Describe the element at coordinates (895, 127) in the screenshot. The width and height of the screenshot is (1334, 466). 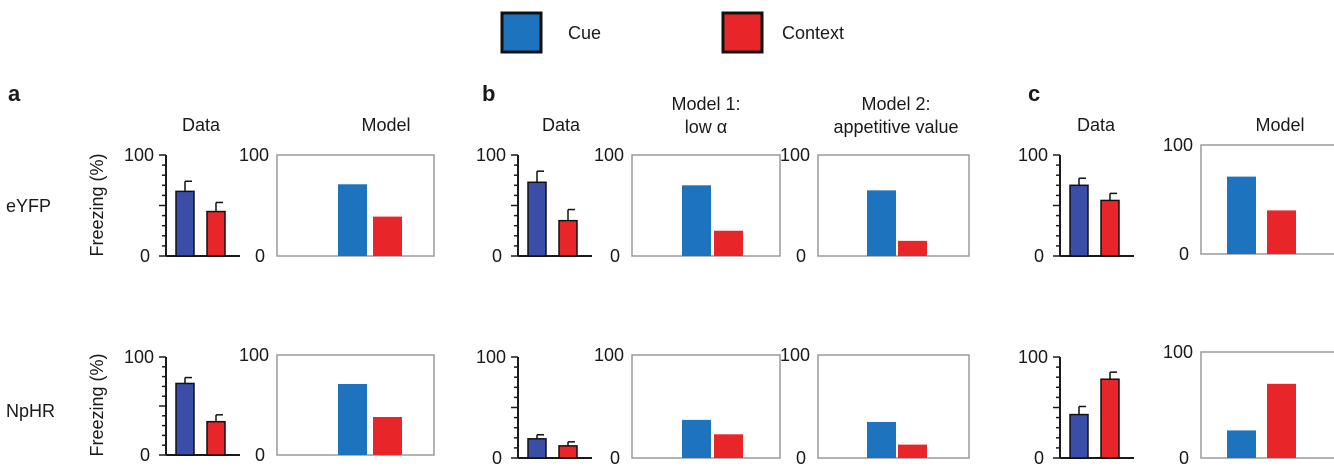
I see `column-title-b-model2-line2: appetitive value` at that location.